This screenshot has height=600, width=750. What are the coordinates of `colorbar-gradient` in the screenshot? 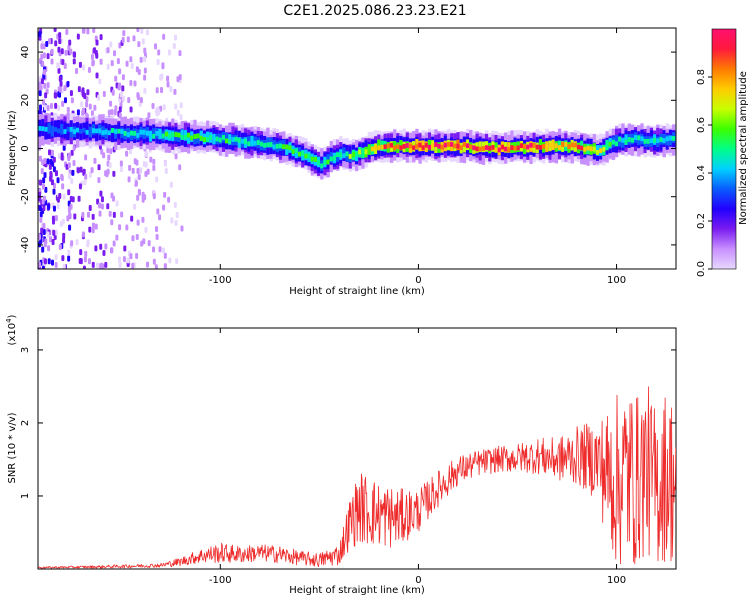 It's located at (724, 149).